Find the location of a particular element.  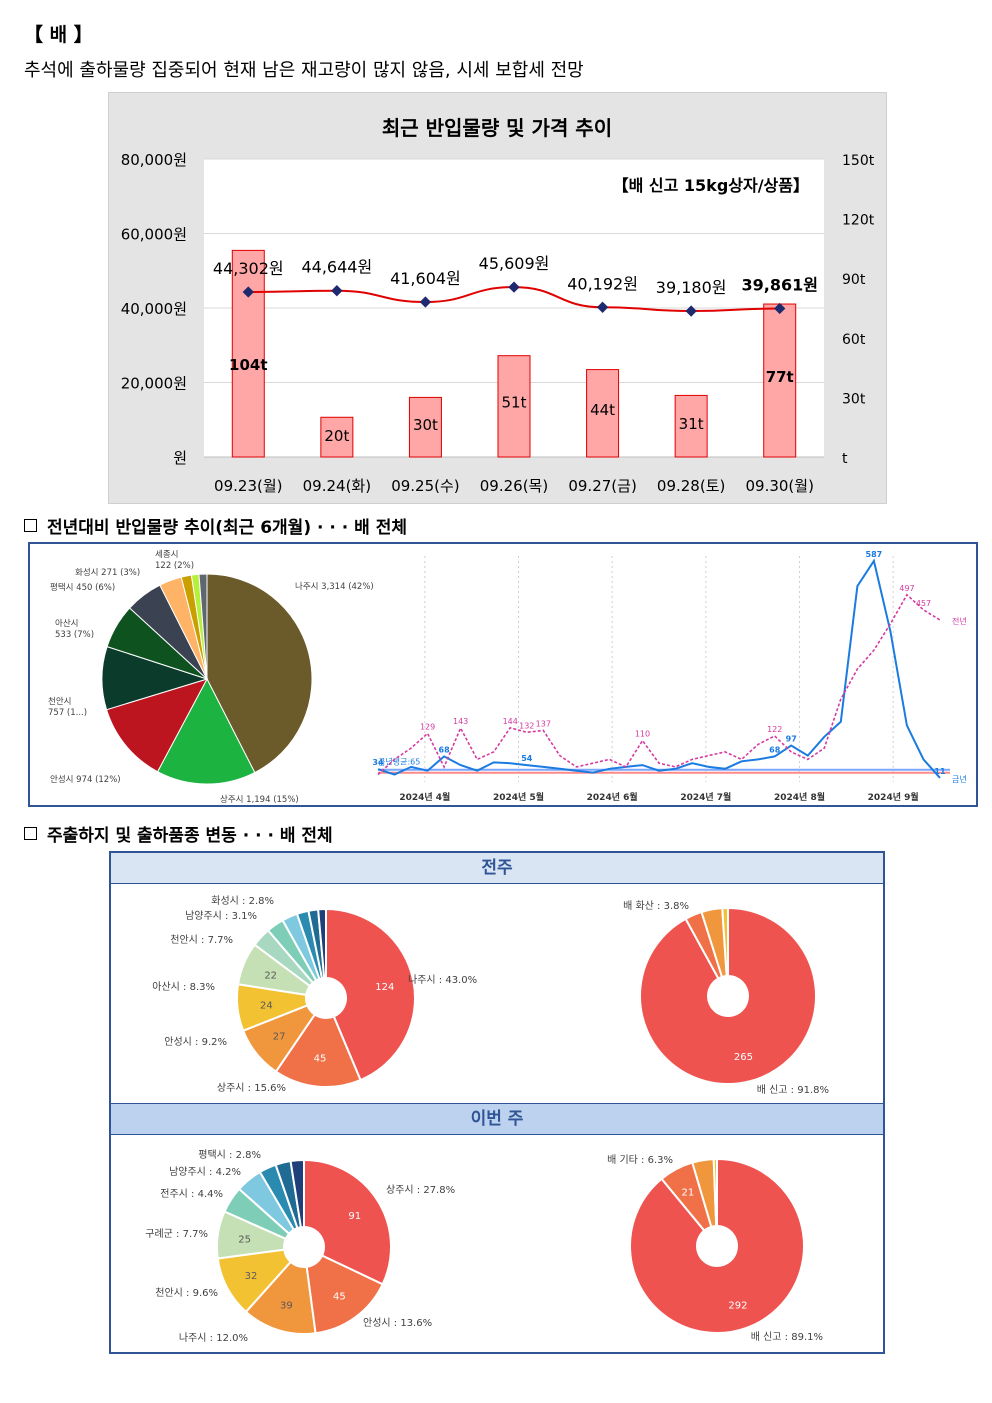

volume-bar-label: 20t is located at coordinates (336, 436).